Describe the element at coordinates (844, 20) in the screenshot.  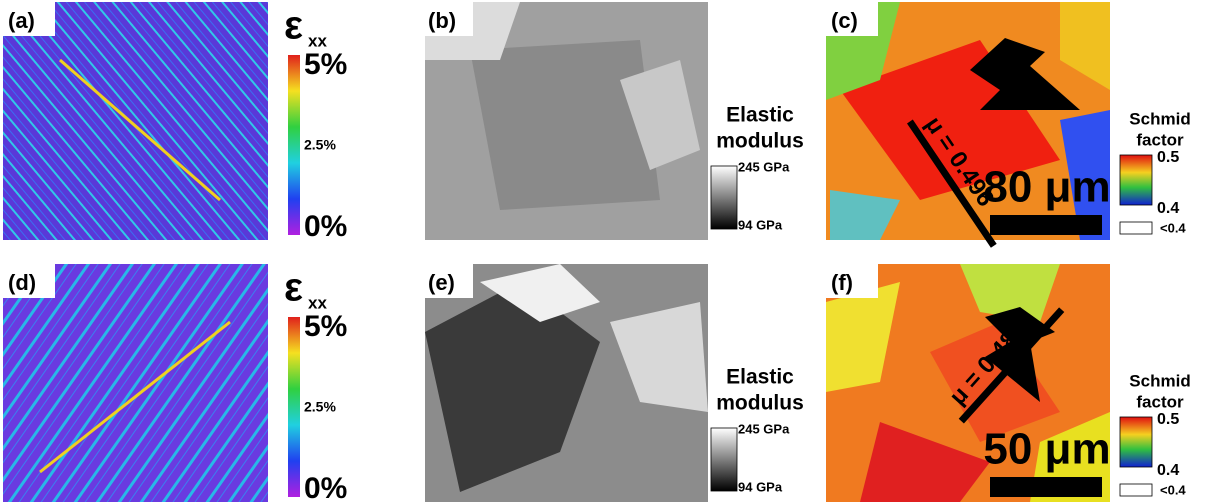
I see `panel-label: (c)` at that location.